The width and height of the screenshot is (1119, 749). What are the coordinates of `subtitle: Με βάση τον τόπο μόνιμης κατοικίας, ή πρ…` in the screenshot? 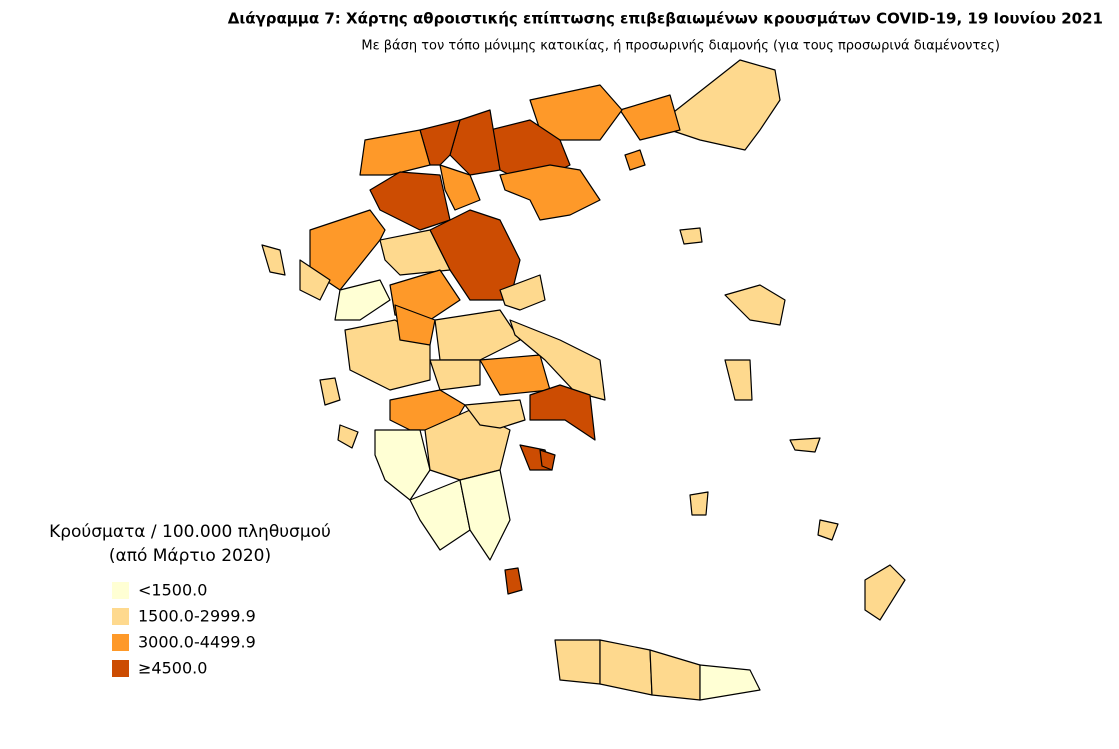 It's located at (680, 46).